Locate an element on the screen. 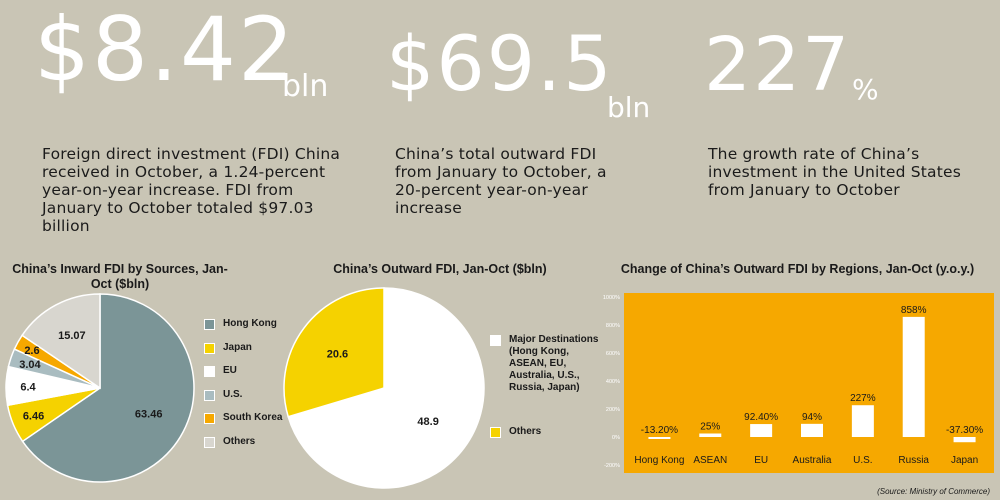 The width and height of the screenshot is (1000, 500). legend-item-south-korea: South Korea is located at coordinates (243, 418).